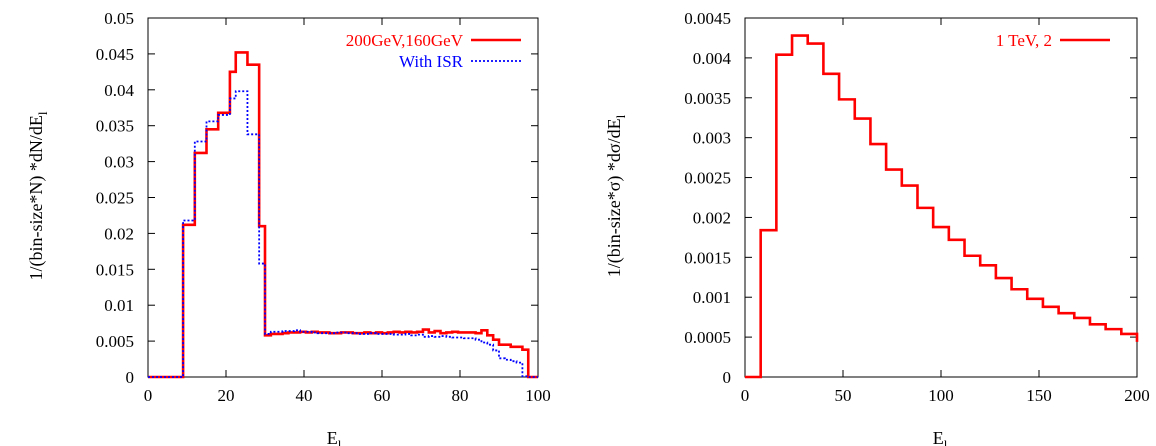 The image size is (1156, 446). I want to click on right-y-tick-label: 0.0005, so click(707, 337).